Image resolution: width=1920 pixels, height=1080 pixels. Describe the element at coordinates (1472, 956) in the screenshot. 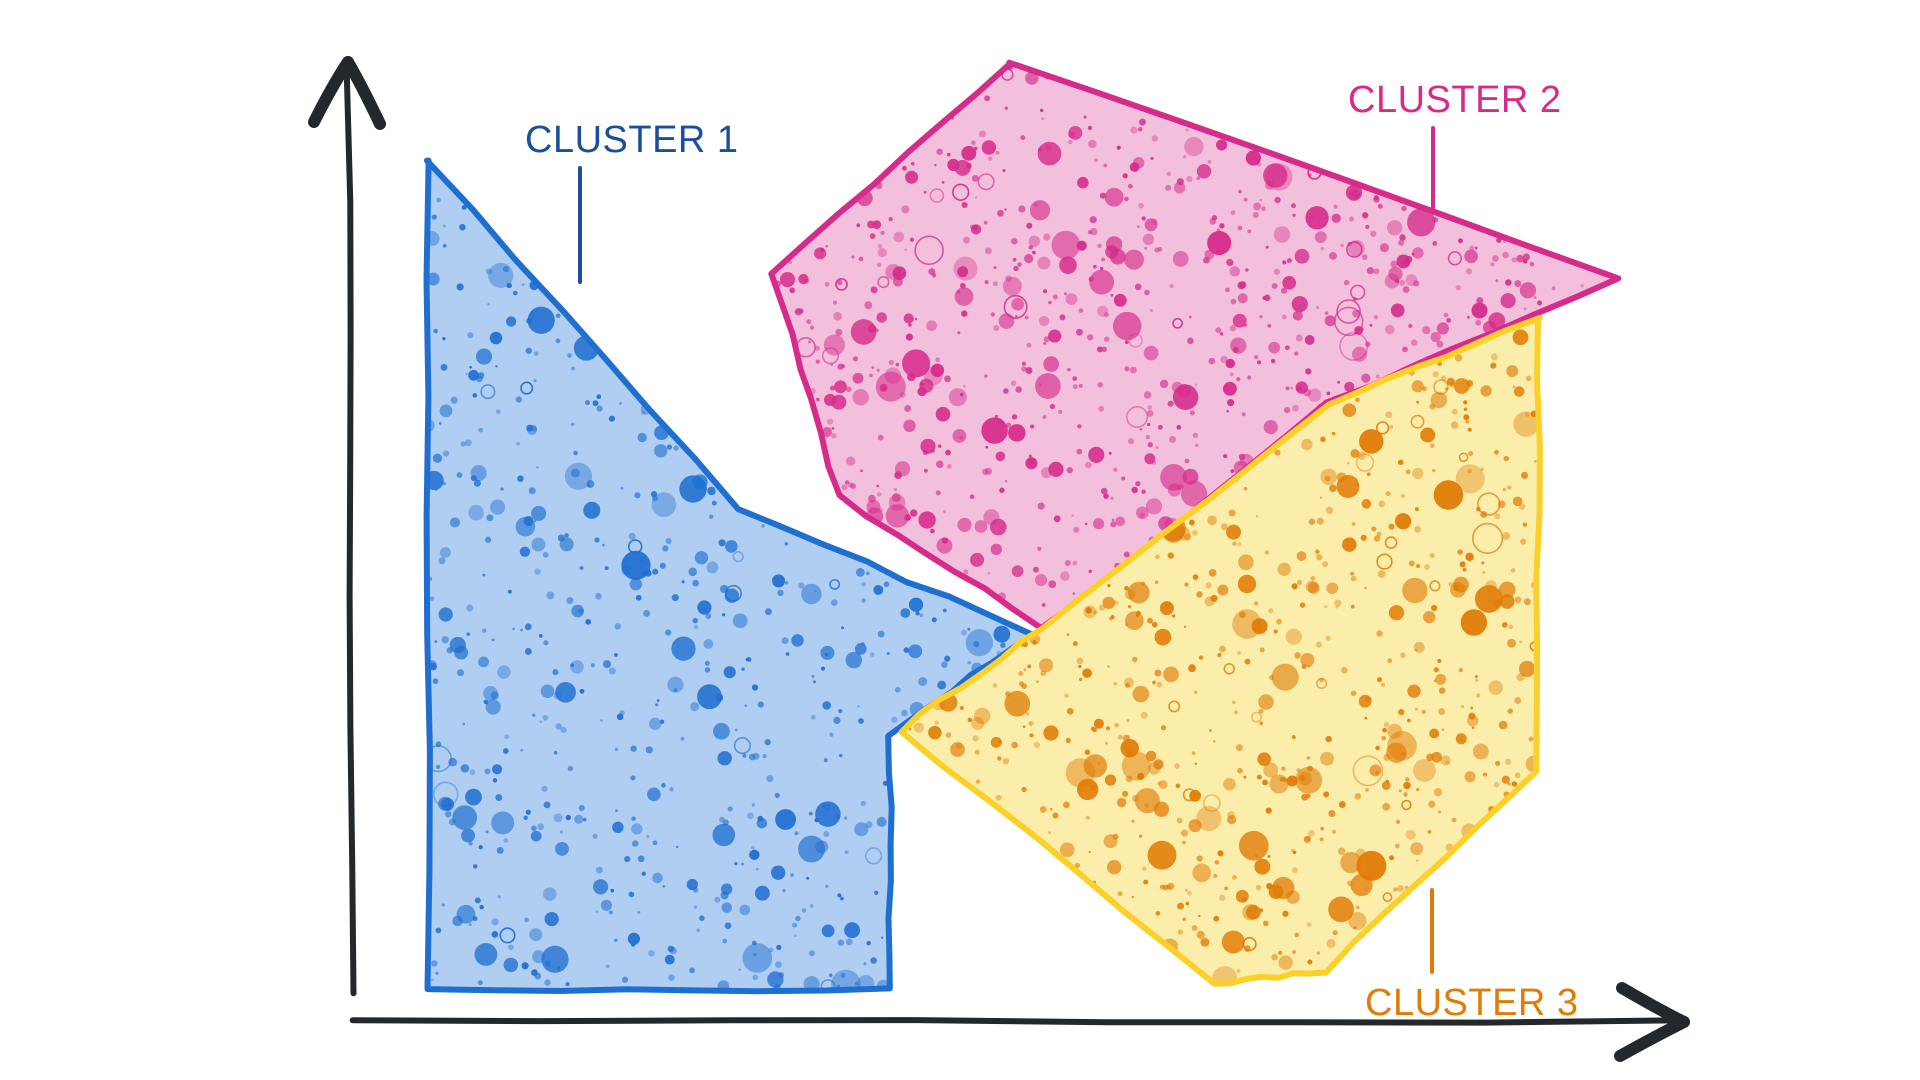

I see `cluster-label-3: CLUSTER 3` at that location.